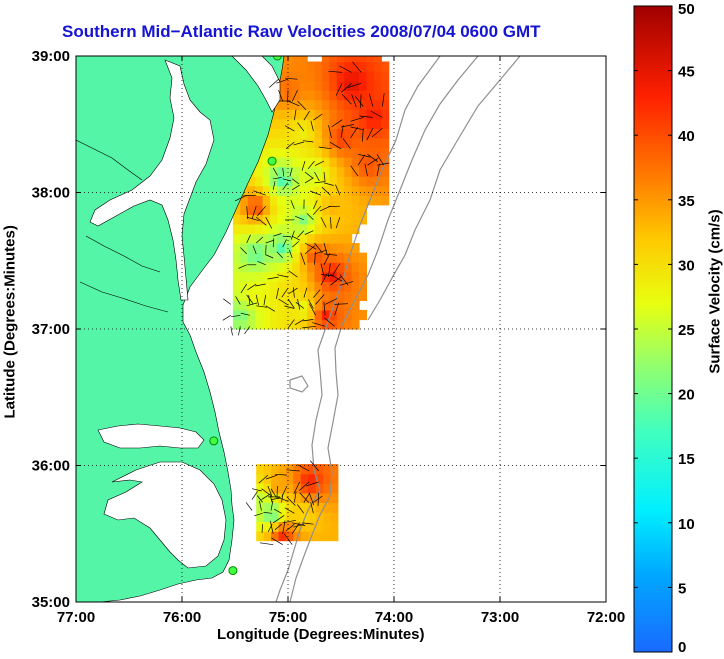  What do you see at coordinates (606, 617) in the screenshot?
I see `x-tick-label-5: 72:00` at bounding box center [606, 617].